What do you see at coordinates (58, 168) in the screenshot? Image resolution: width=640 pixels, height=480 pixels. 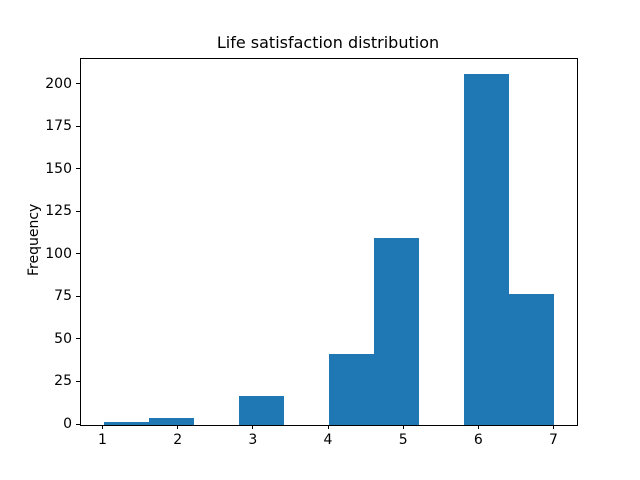 I see `y-axis-tick-label: 150` at bounding box center [58, 168].